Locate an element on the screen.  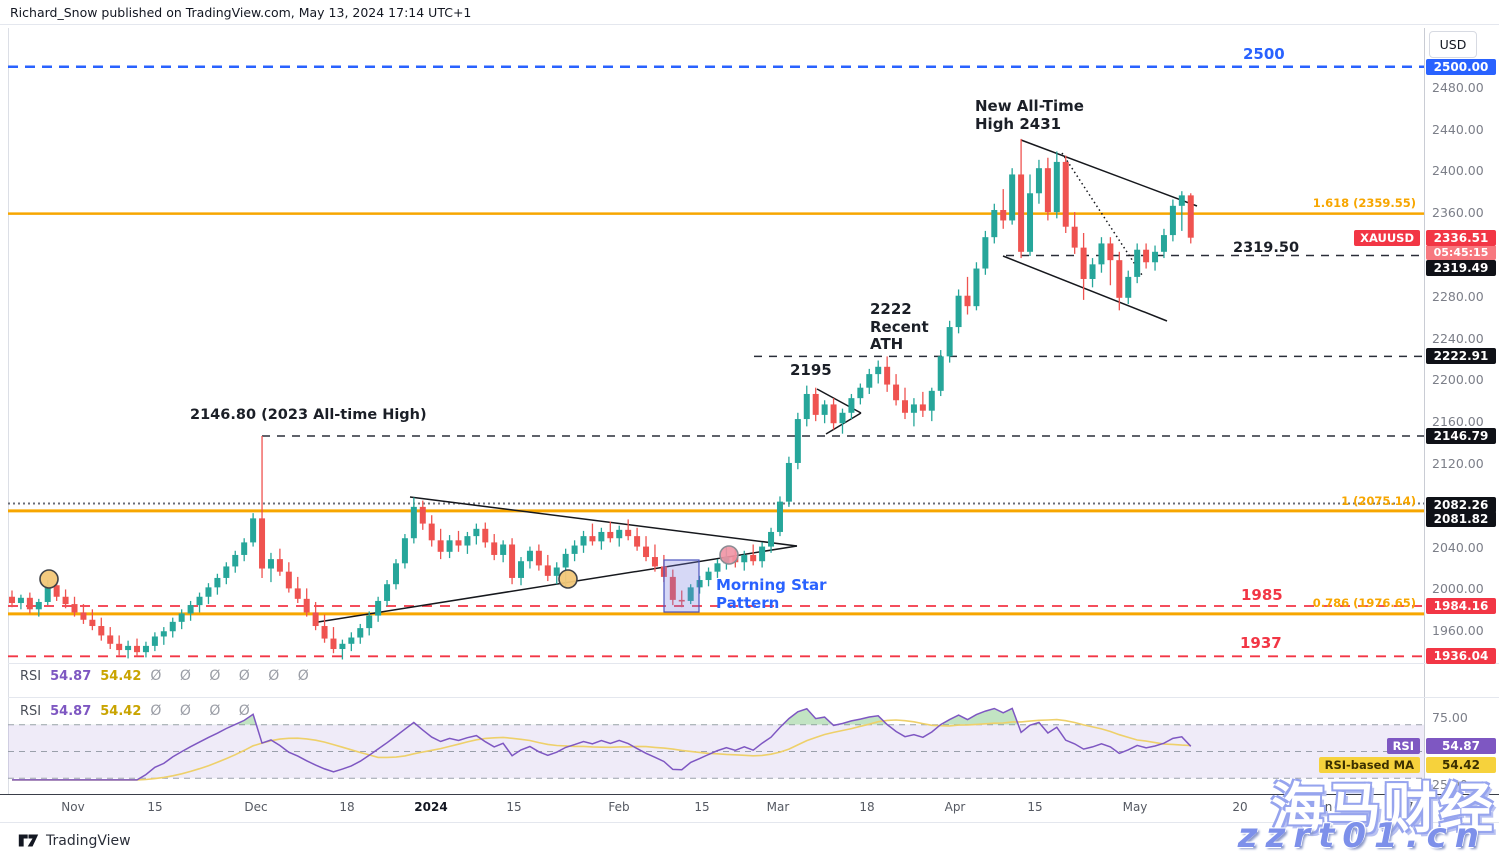
footer-divider is located at coordinates (749, 822).